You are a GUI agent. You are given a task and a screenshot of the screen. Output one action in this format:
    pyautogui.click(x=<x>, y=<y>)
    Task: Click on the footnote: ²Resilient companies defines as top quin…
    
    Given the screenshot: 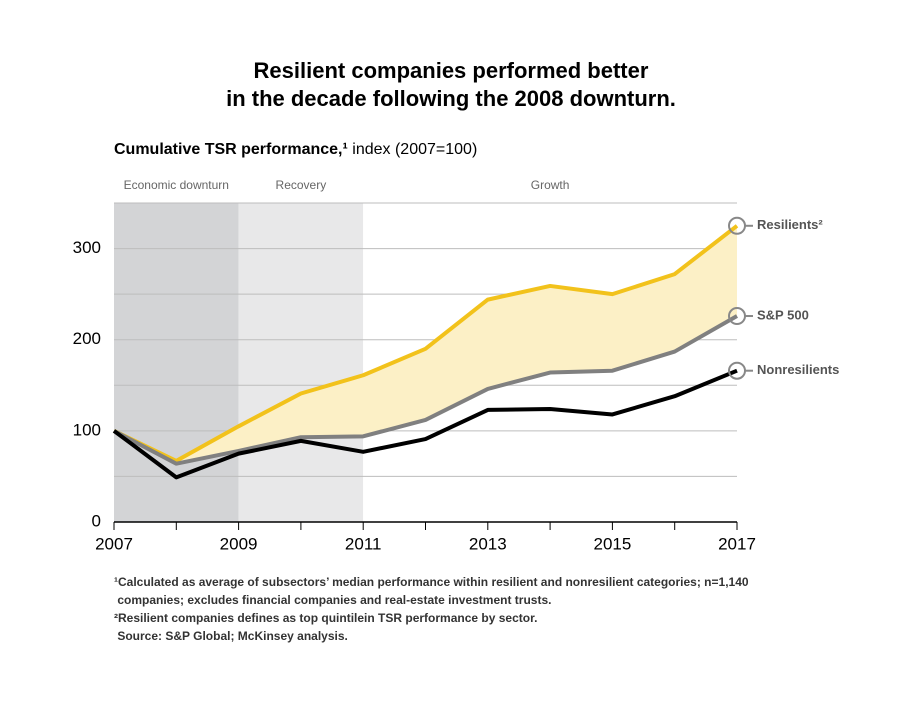 What is the action you would take?
    pyautogui.click(x=325, y=618)
    